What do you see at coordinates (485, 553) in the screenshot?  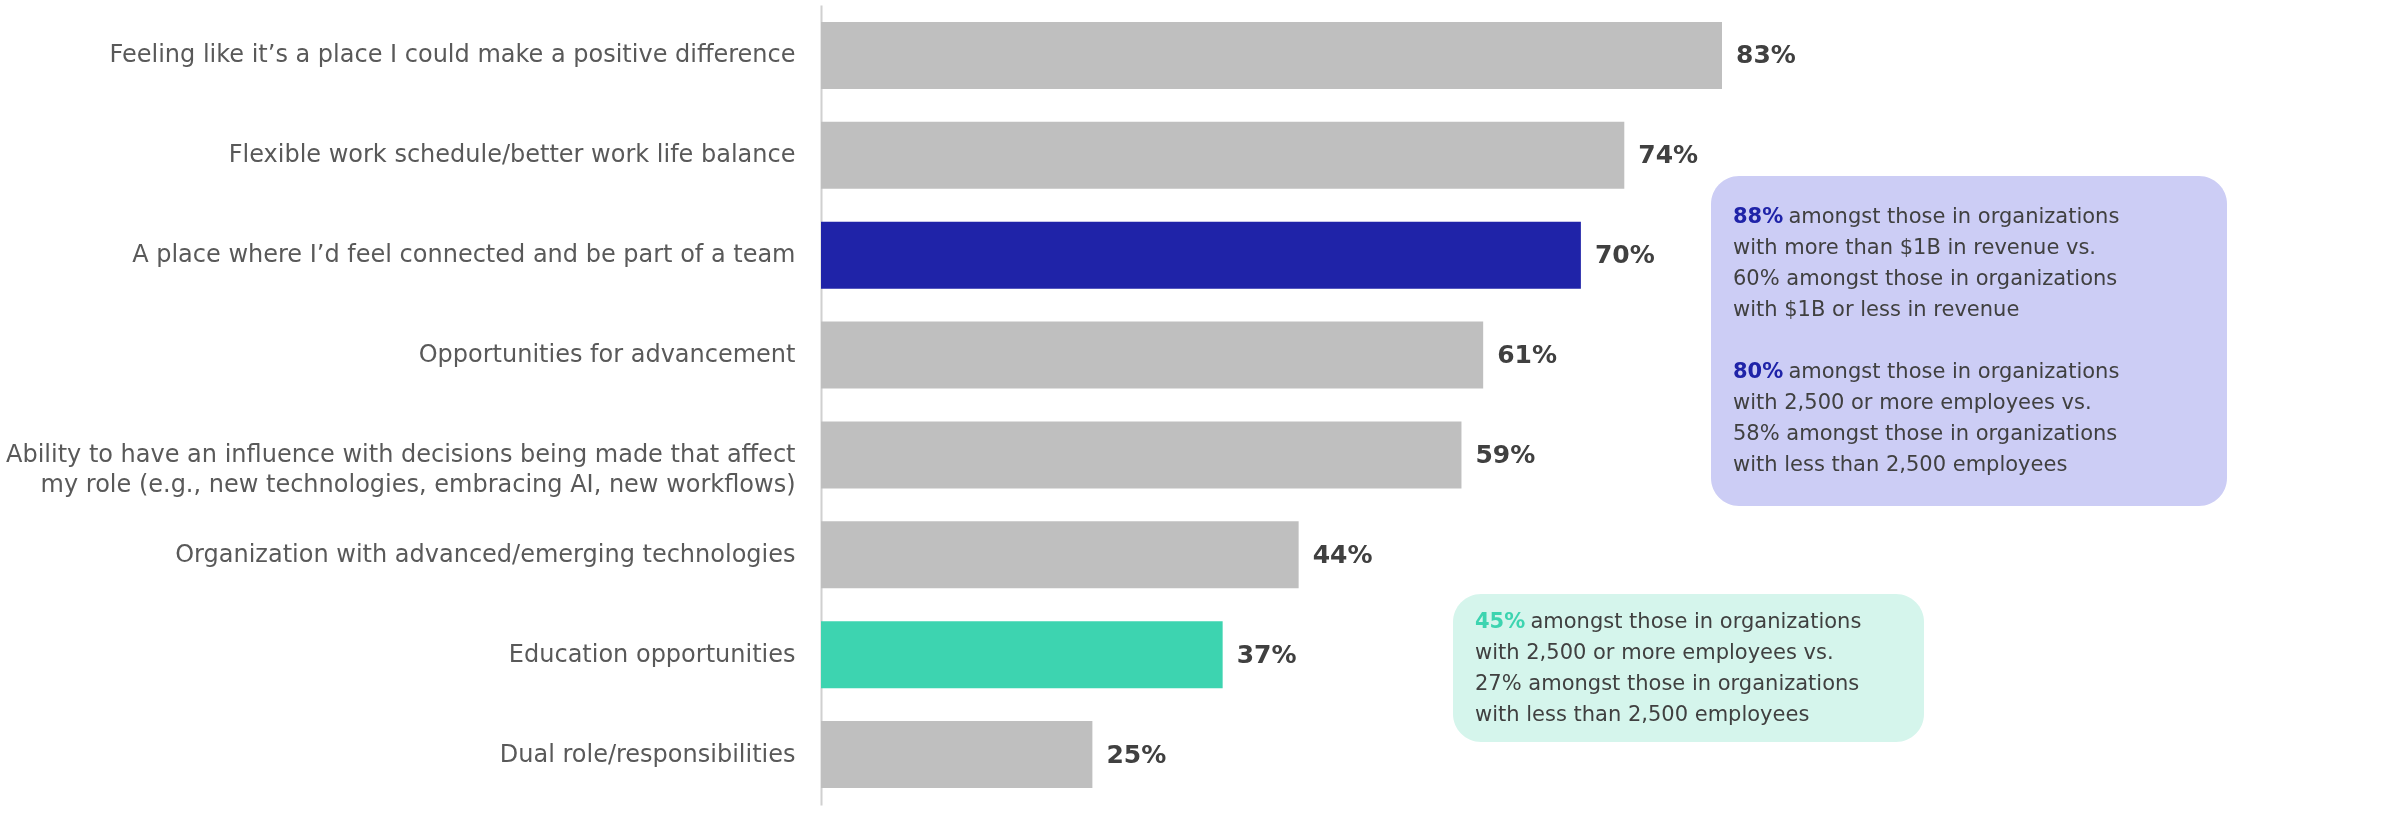 I see `y-tick-label: Organization with advanced/emerging technologies` at bounding box center [485, 553].